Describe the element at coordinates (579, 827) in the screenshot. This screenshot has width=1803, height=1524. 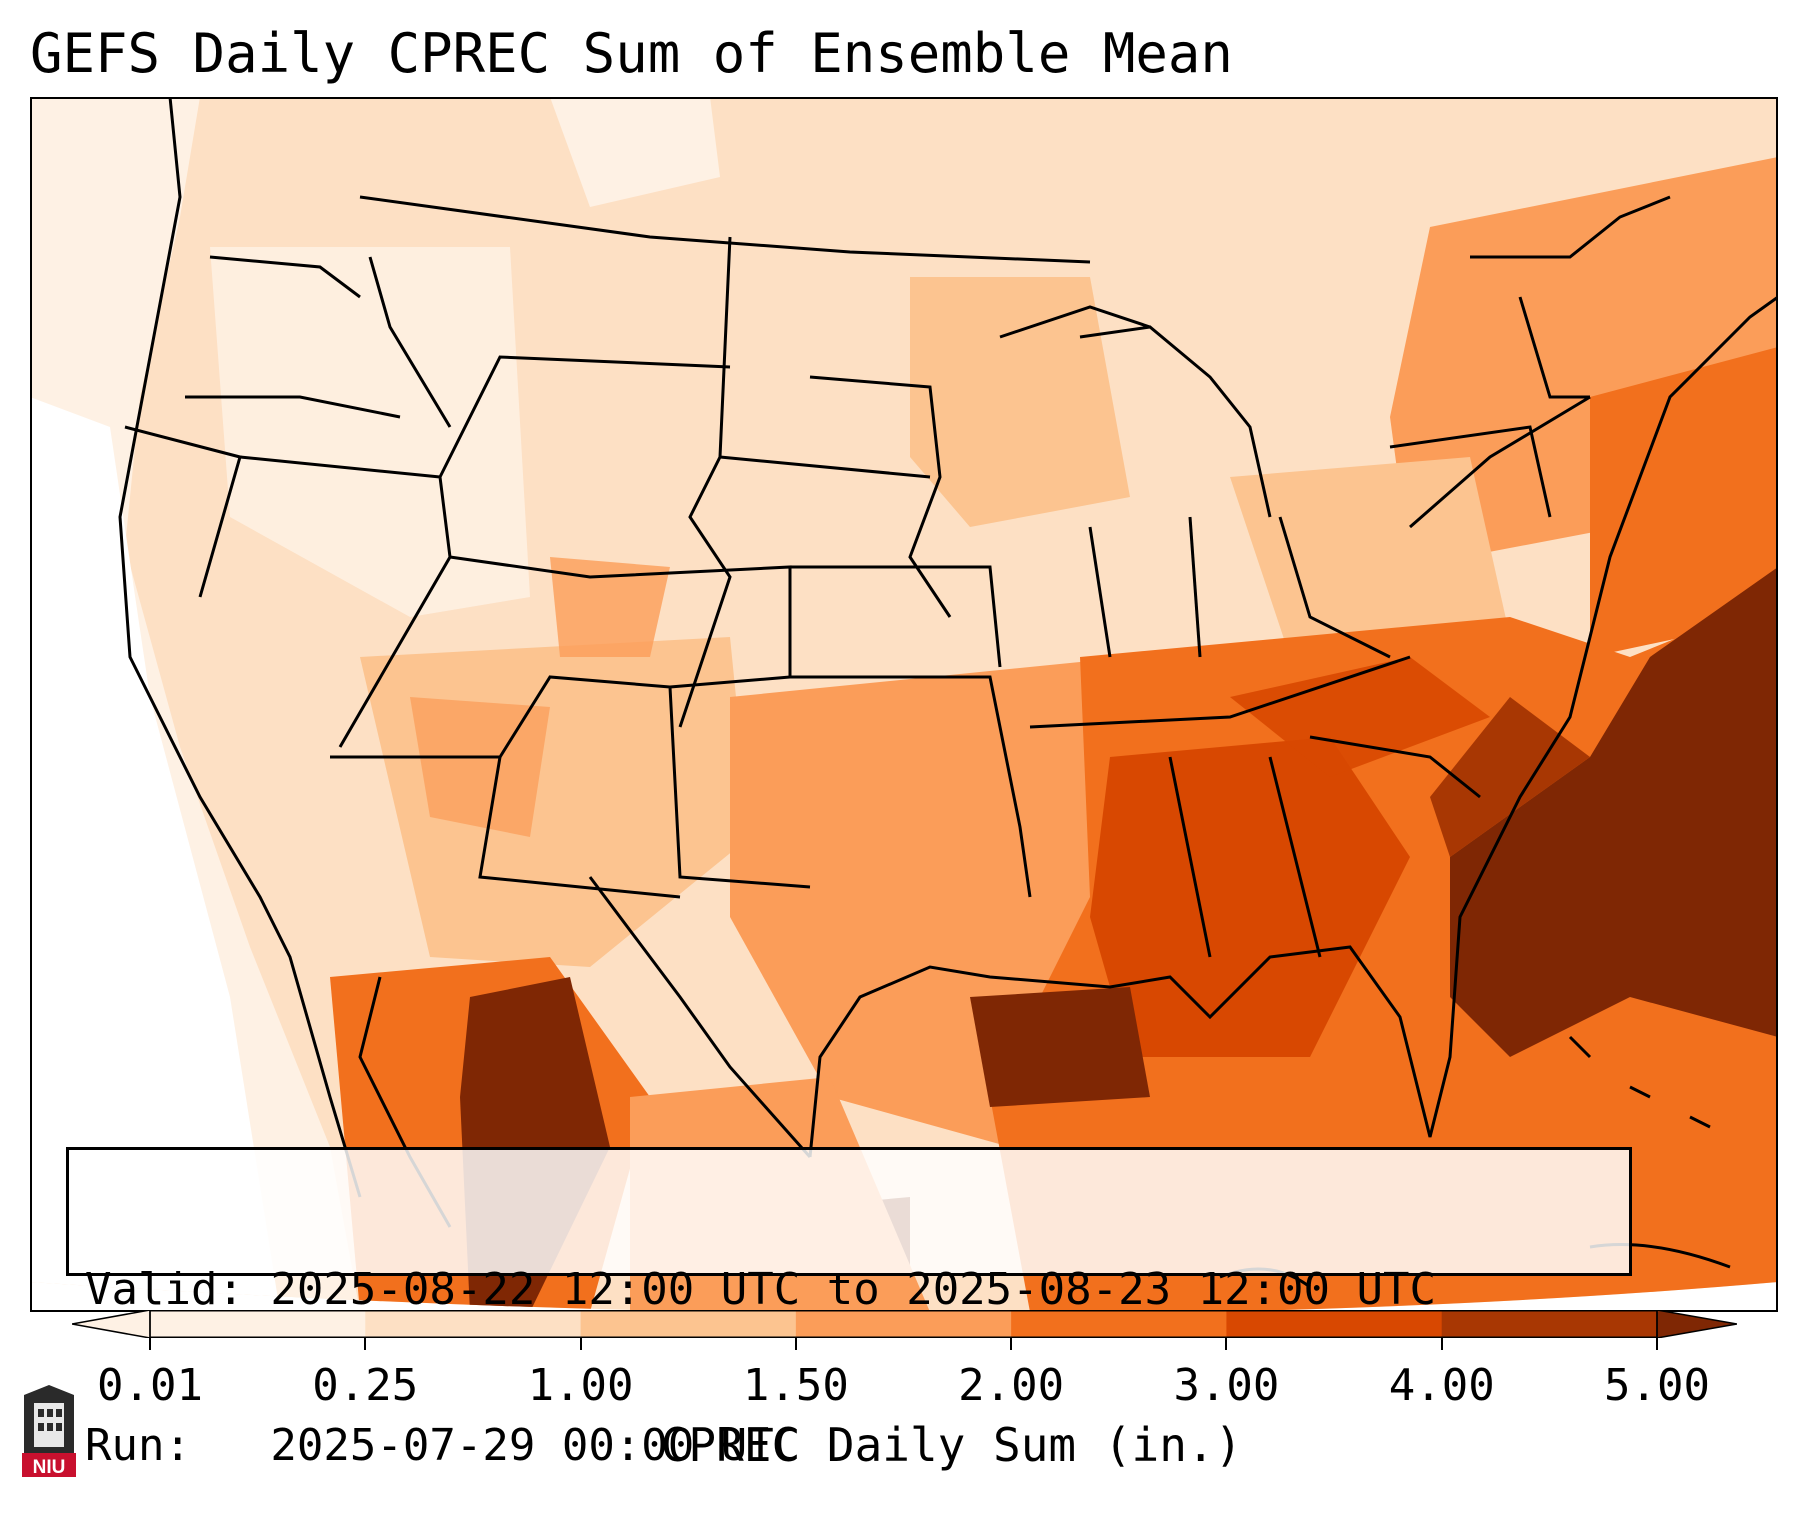
I see `nm-south-border` at that location.